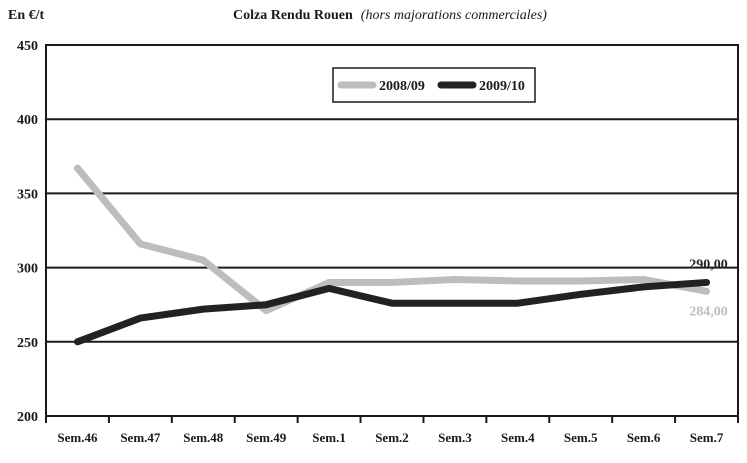  Describe the element at coordinates (77, 437) in the screenshot. I see `x-tick-label-1: Sem.46` at that location.